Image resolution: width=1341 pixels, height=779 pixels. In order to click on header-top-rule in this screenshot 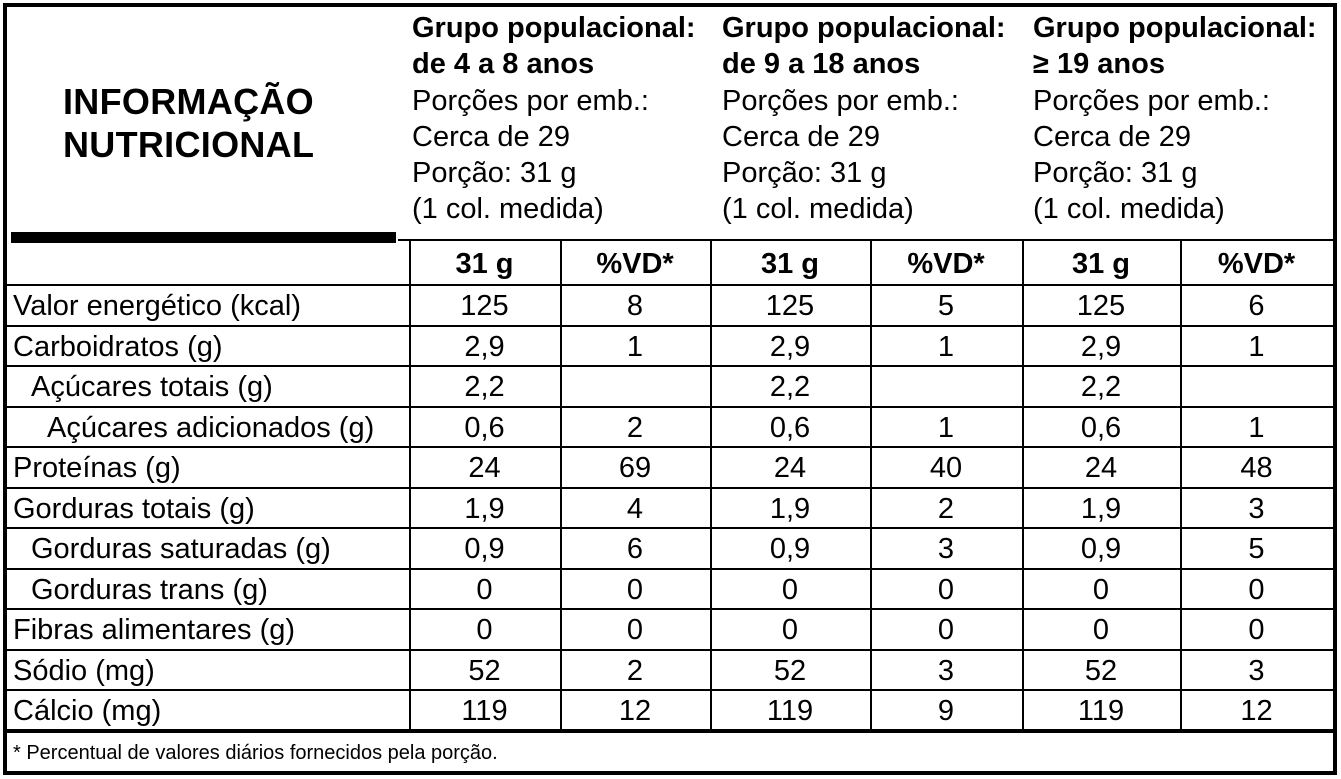, I will do `click(865, 240)`.